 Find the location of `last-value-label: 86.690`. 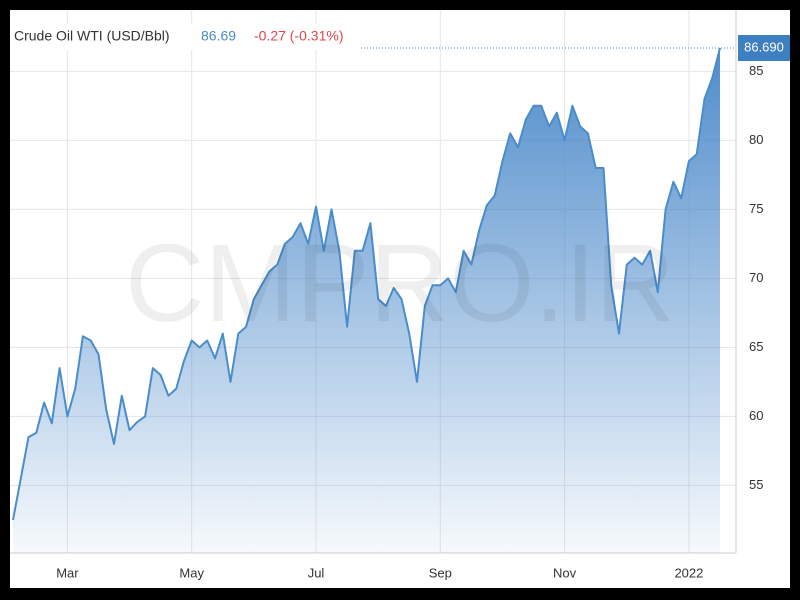

last-value-label: 86.690 is located at coordinates (764, 46).